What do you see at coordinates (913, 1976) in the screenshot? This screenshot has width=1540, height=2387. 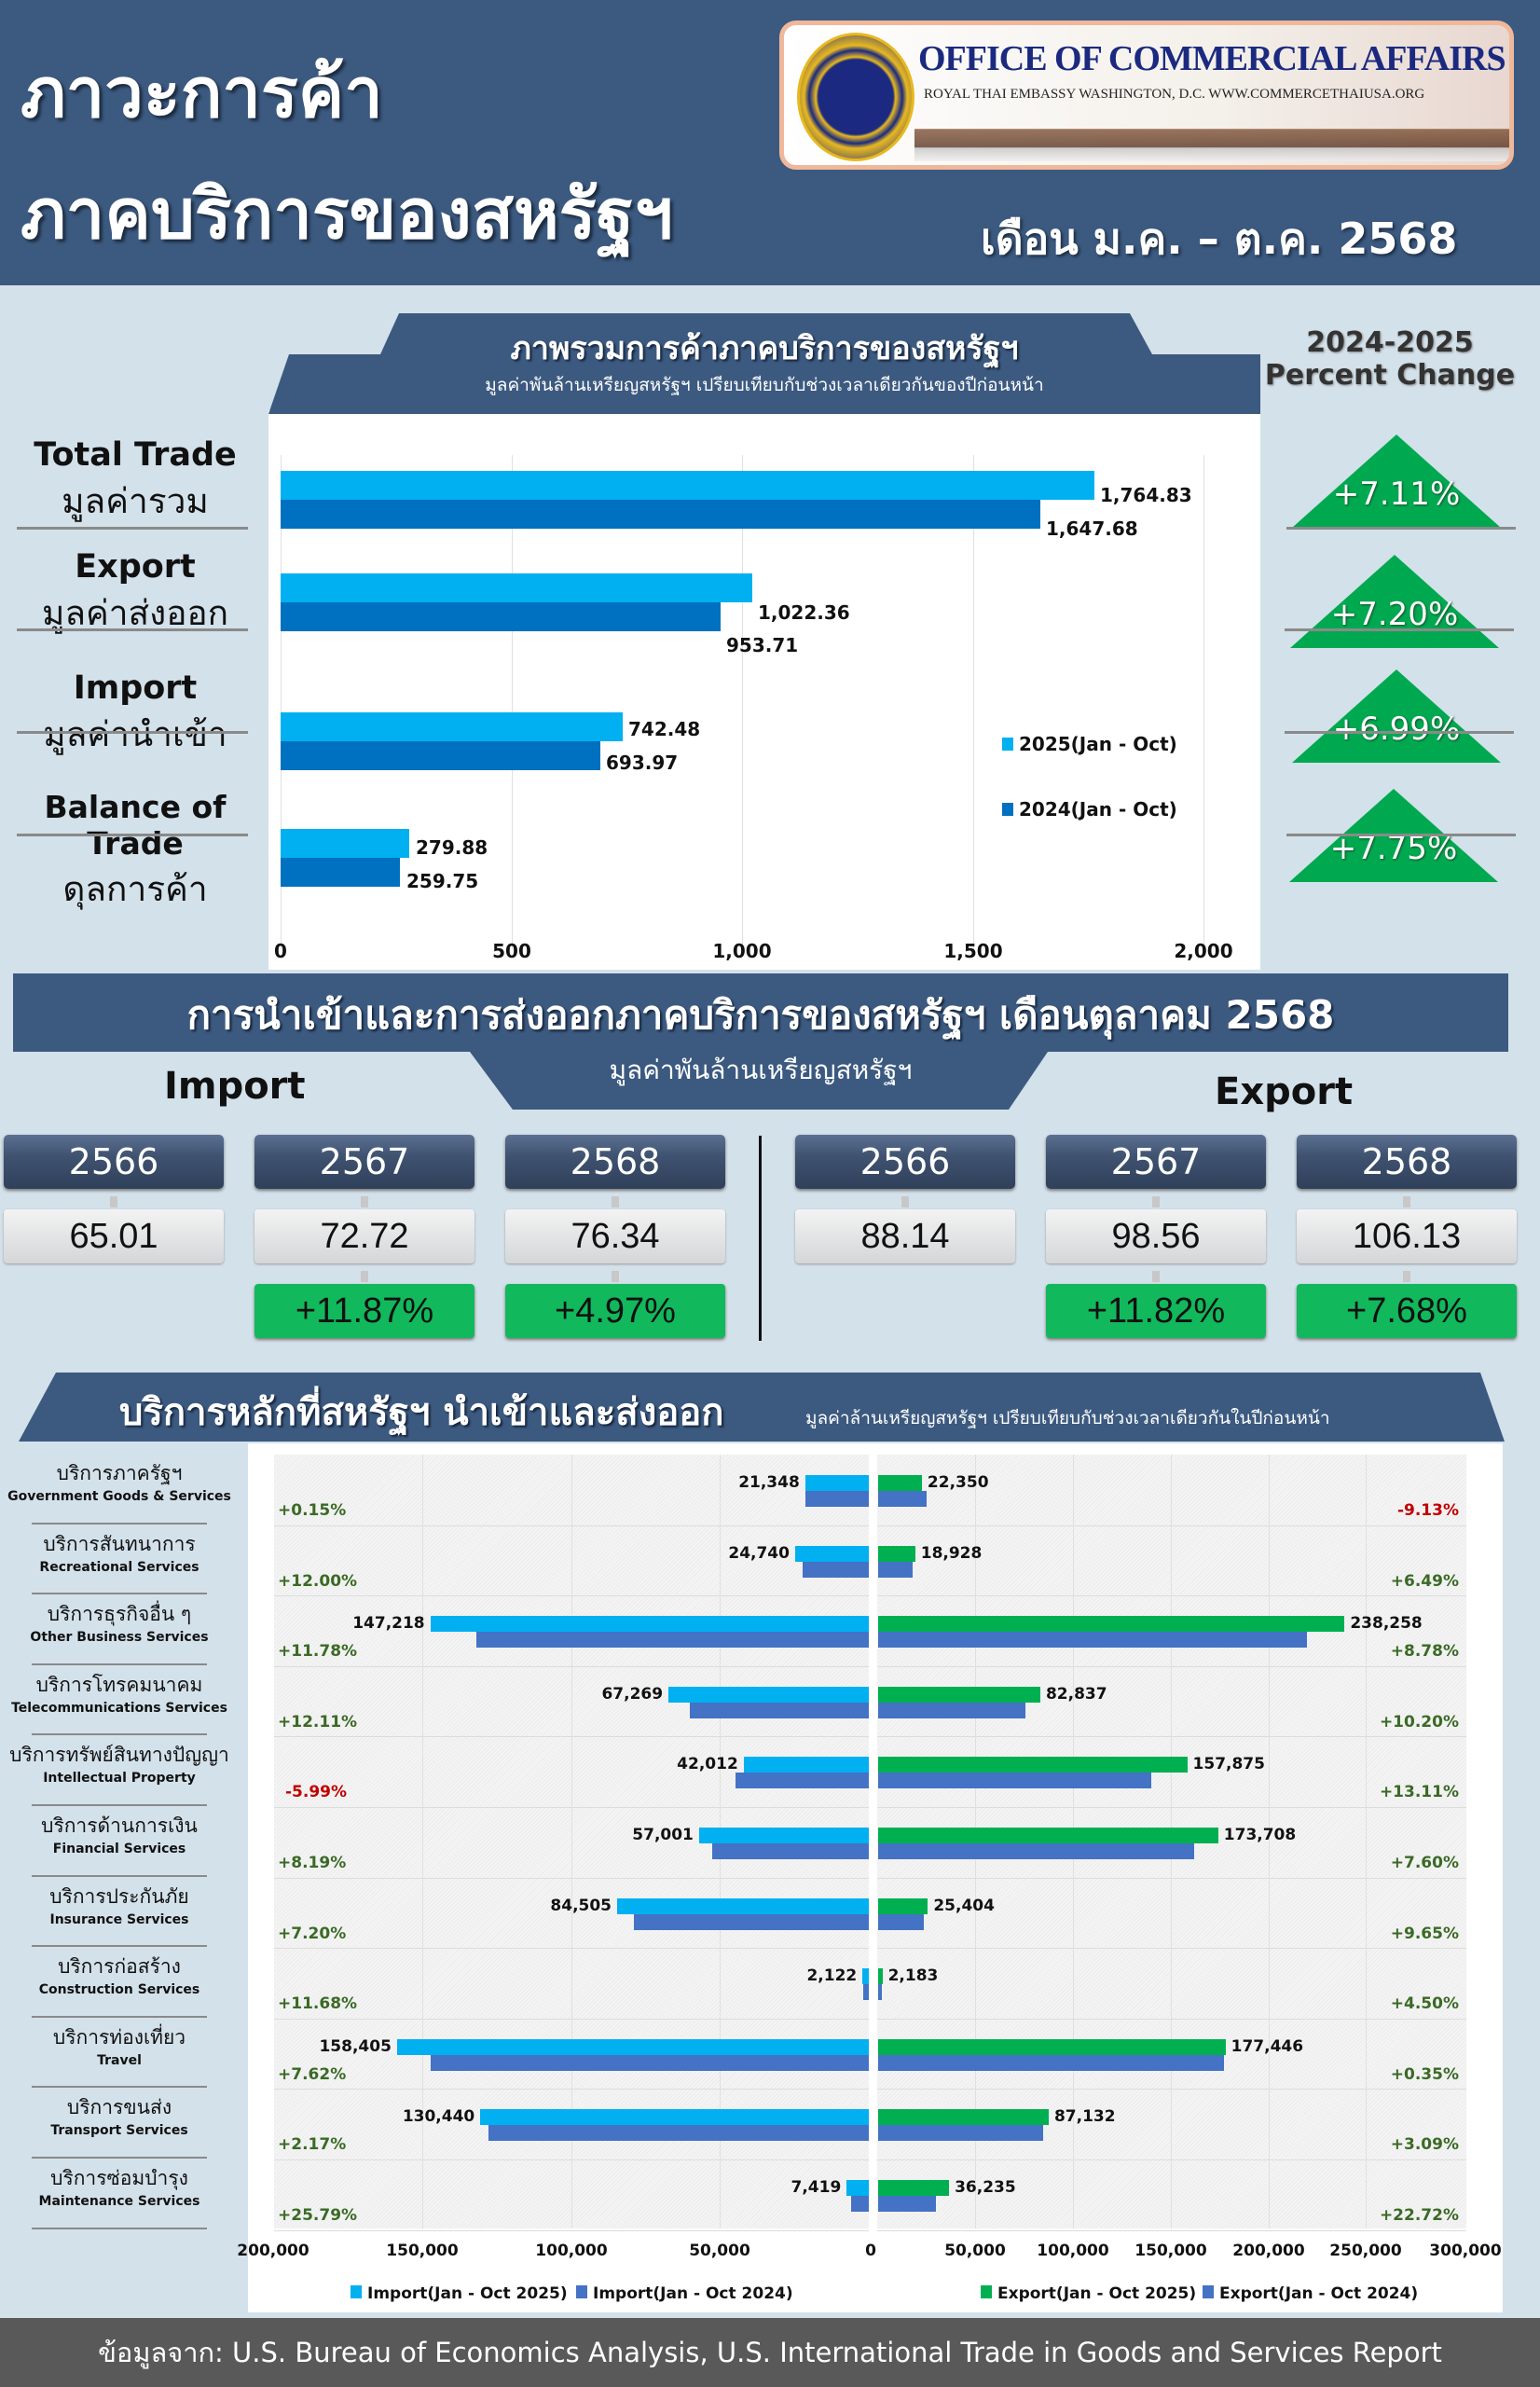 I see `export-value-label: 2,183` at bounding box center [913, 1976].